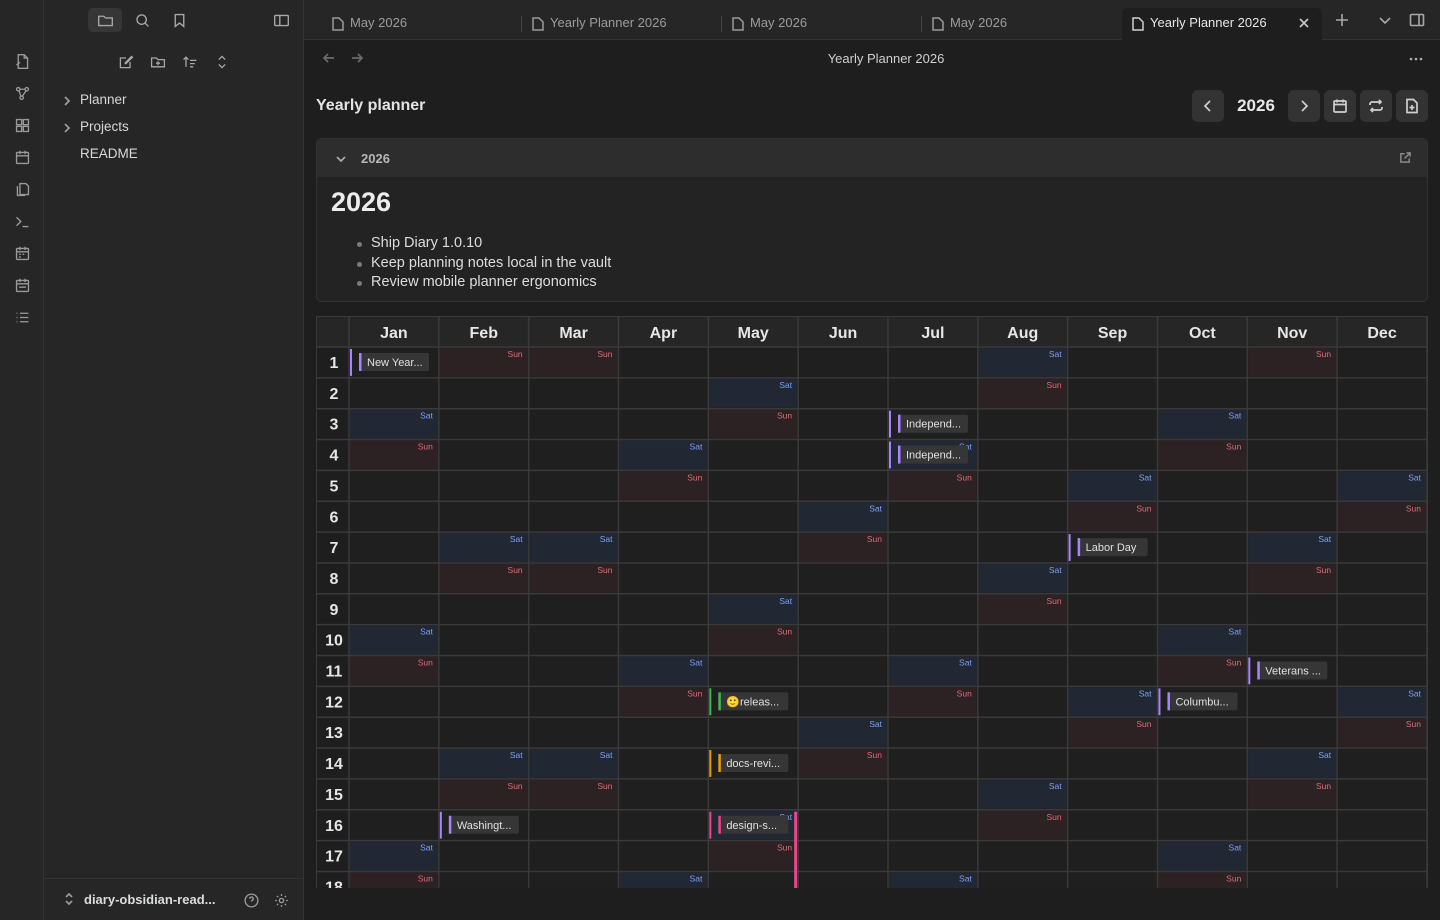 This screenshot has width=1440, height=920. I want to click on tree-item-readme: README, so click(174, 153).